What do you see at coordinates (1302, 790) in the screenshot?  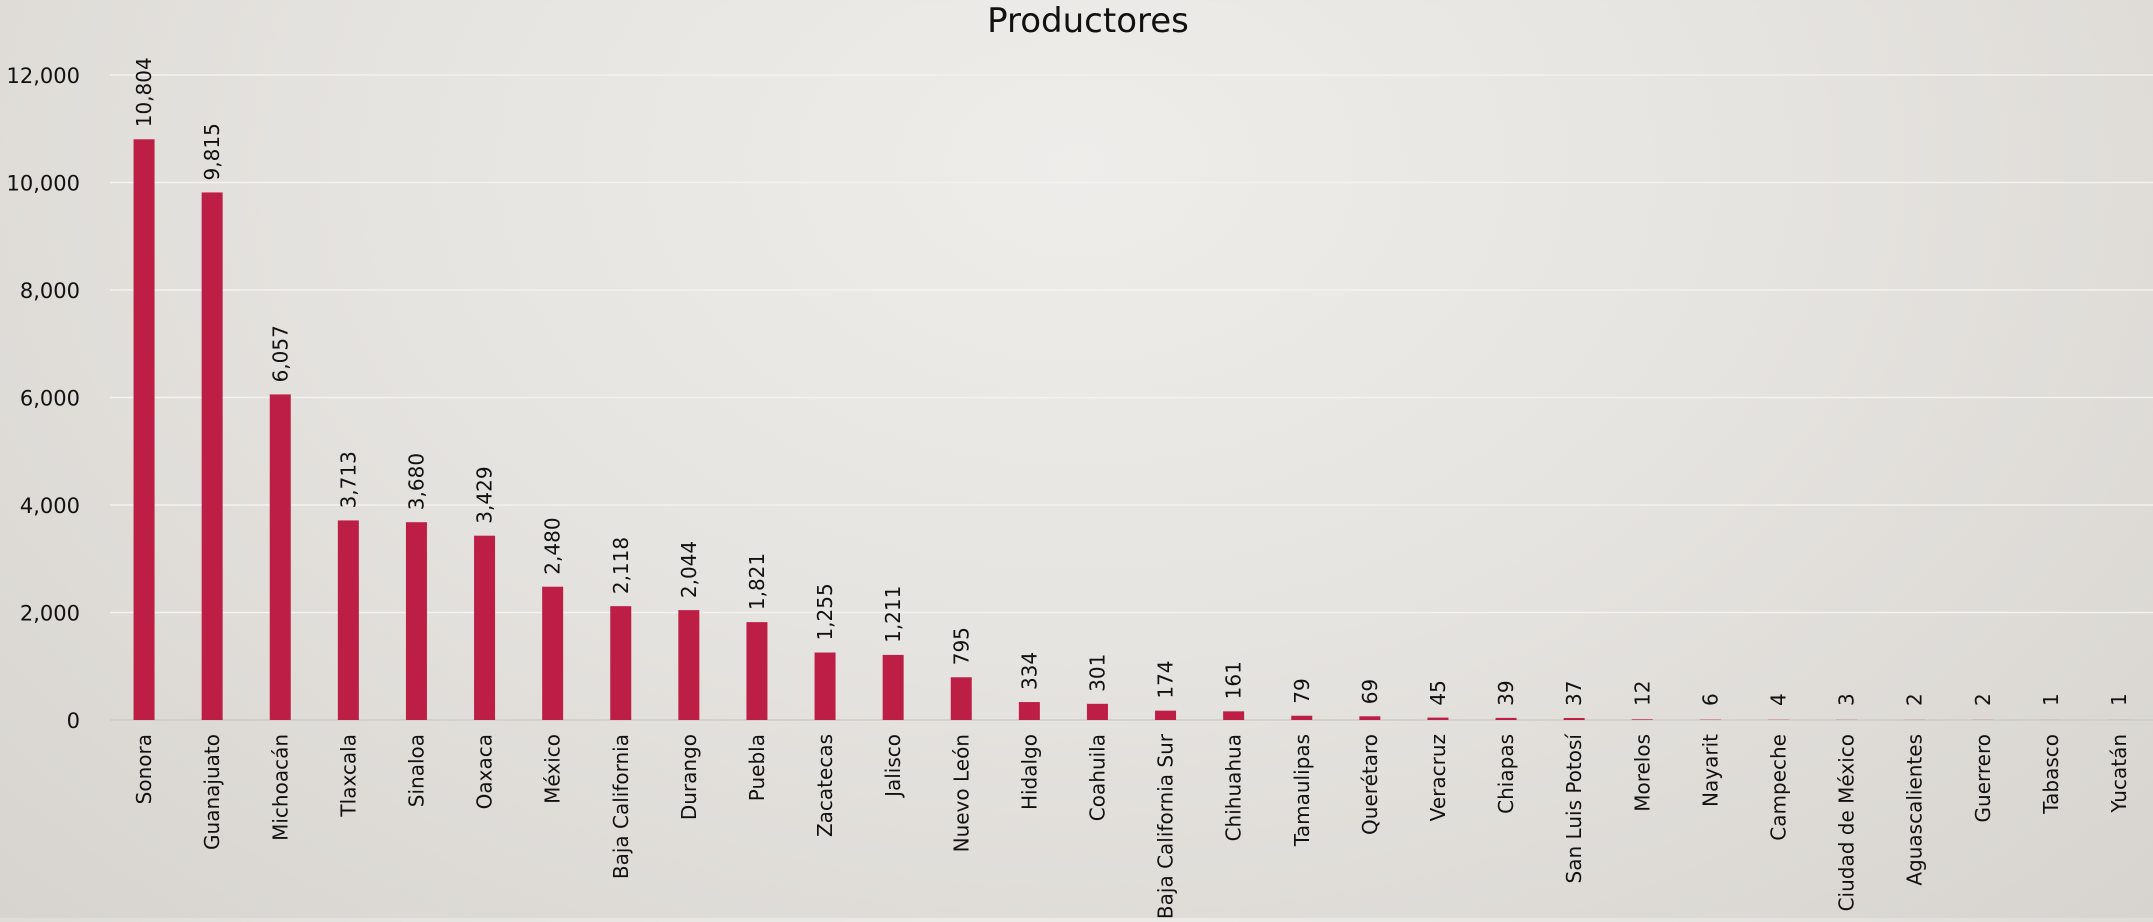 I see `x-tick-label: Tamaulipas` at bounding box center [1302, 790].